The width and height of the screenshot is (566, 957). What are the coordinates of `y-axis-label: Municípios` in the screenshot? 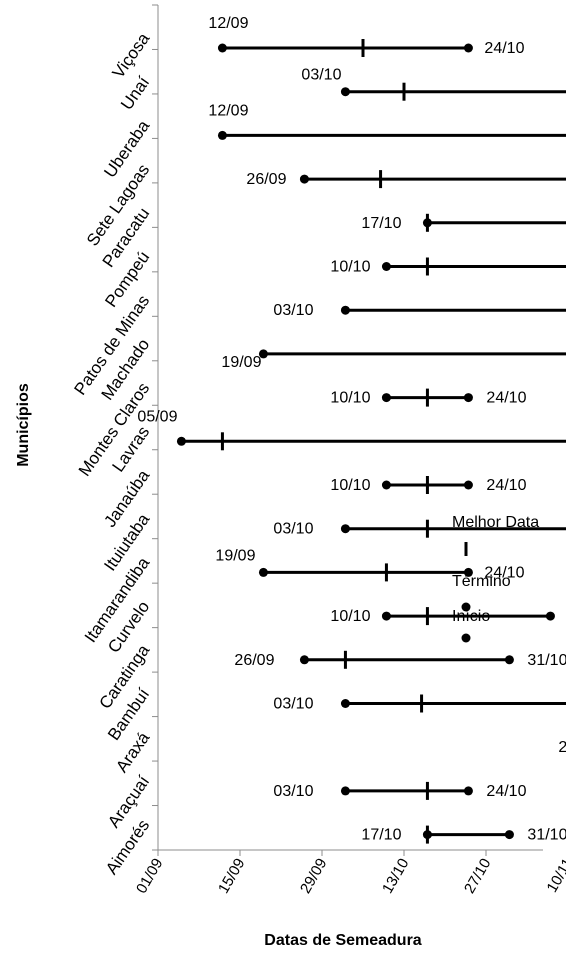 It's located at (23, 425).